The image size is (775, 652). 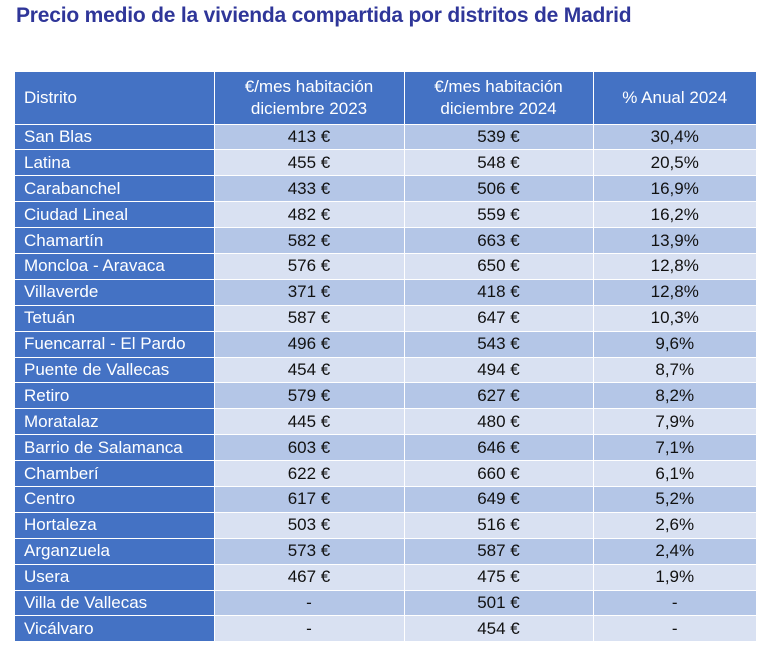 I want to click on price-2023-cell: 482 €, so click(x=309, y=215).